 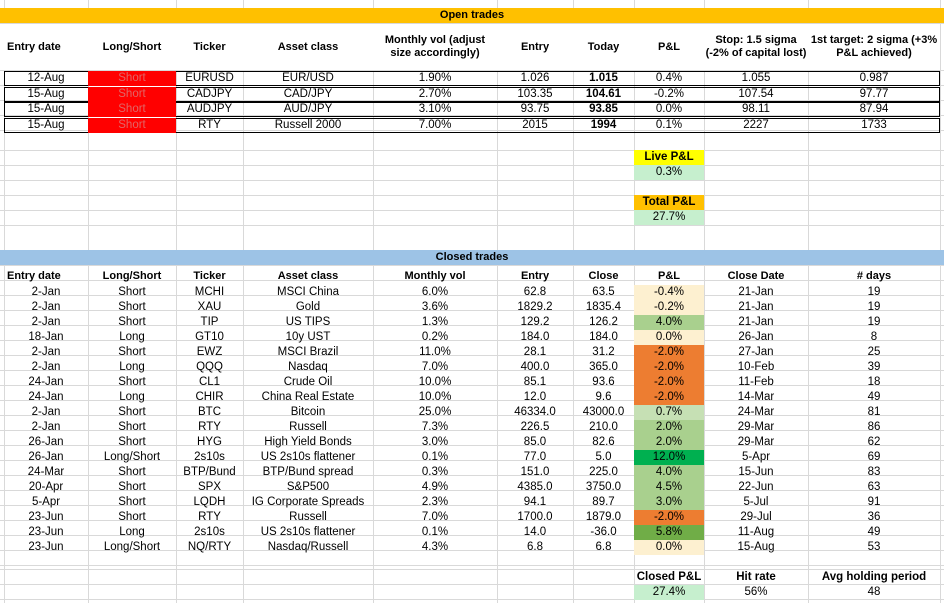 What do you see at coordinates (603, 442) in the screenshot?
I see `closed-trade-cell: 82.6` at bounding box center [603, 442].